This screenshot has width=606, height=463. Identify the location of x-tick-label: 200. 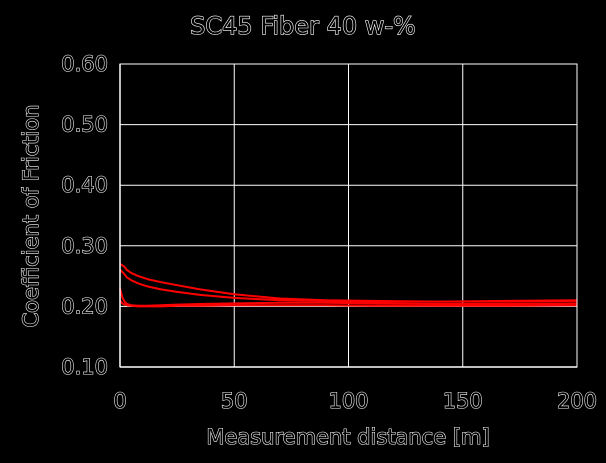
(577, 401).